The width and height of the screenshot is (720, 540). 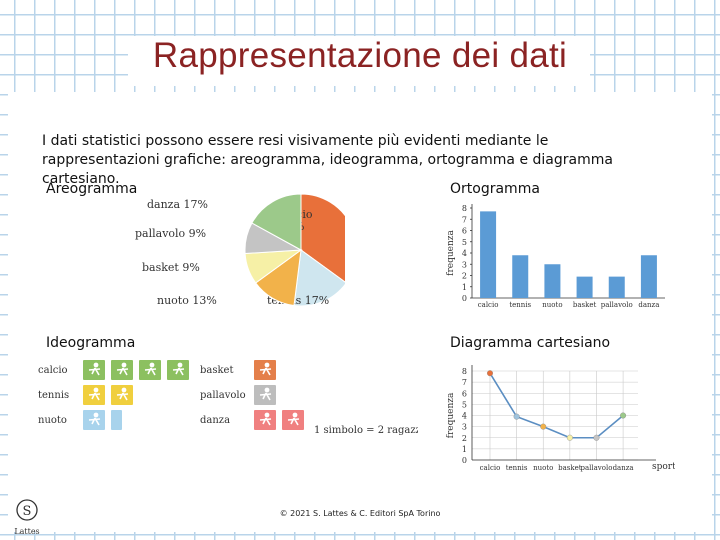 I want to click on data-point-calcio, so click(x=490, y=373).